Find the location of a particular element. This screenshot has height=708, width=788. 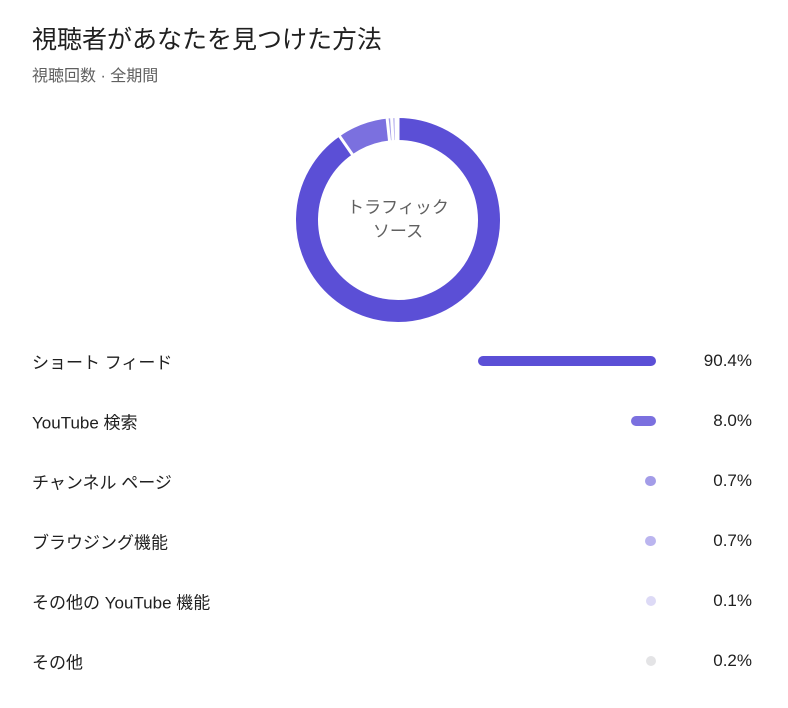

category-label: ブラウジング機能 is located at coordinates (100, 543).